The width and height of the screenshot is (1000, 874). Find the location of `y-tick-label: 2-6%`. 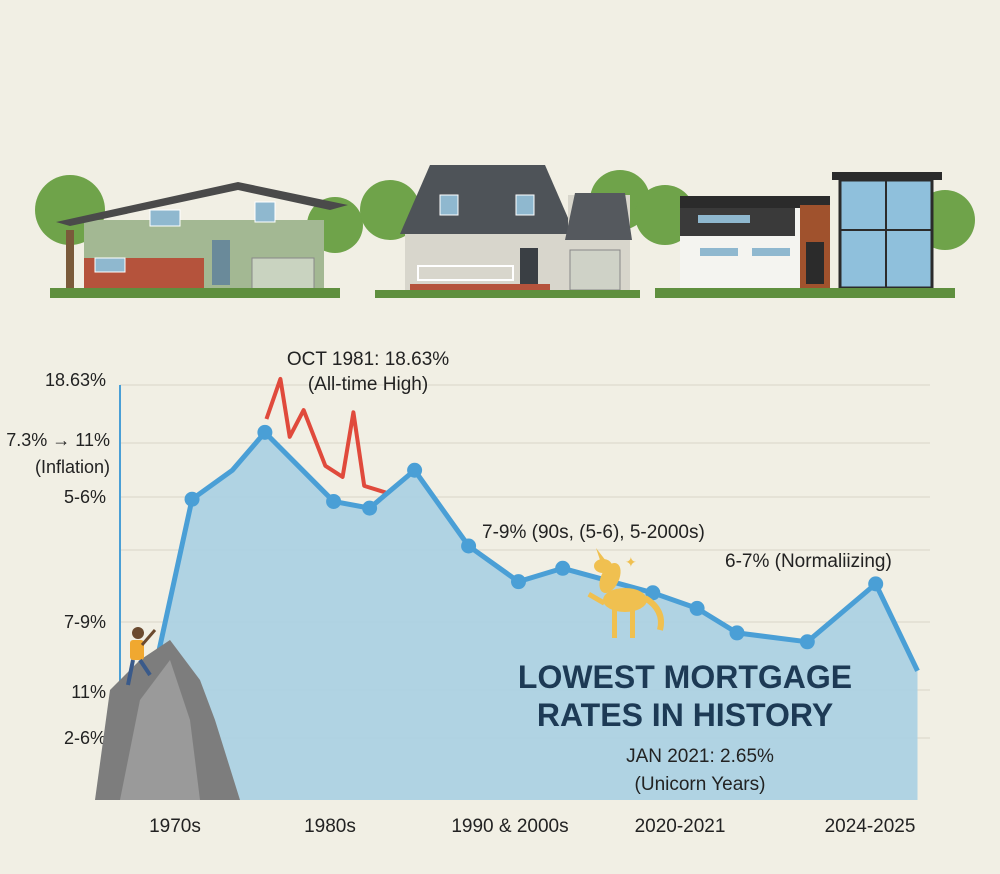

y-tick-label: 2-6% is located at coordinates (85, 738).